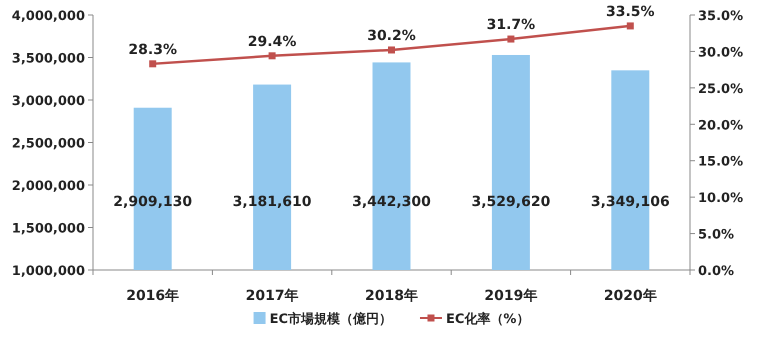 This screenshot has height=338, width=765. What do you see at coordinates (331, 319) in the screenshot?
I see `legend-label: EC市場規模（億円）` at bounding box center [331, 319].